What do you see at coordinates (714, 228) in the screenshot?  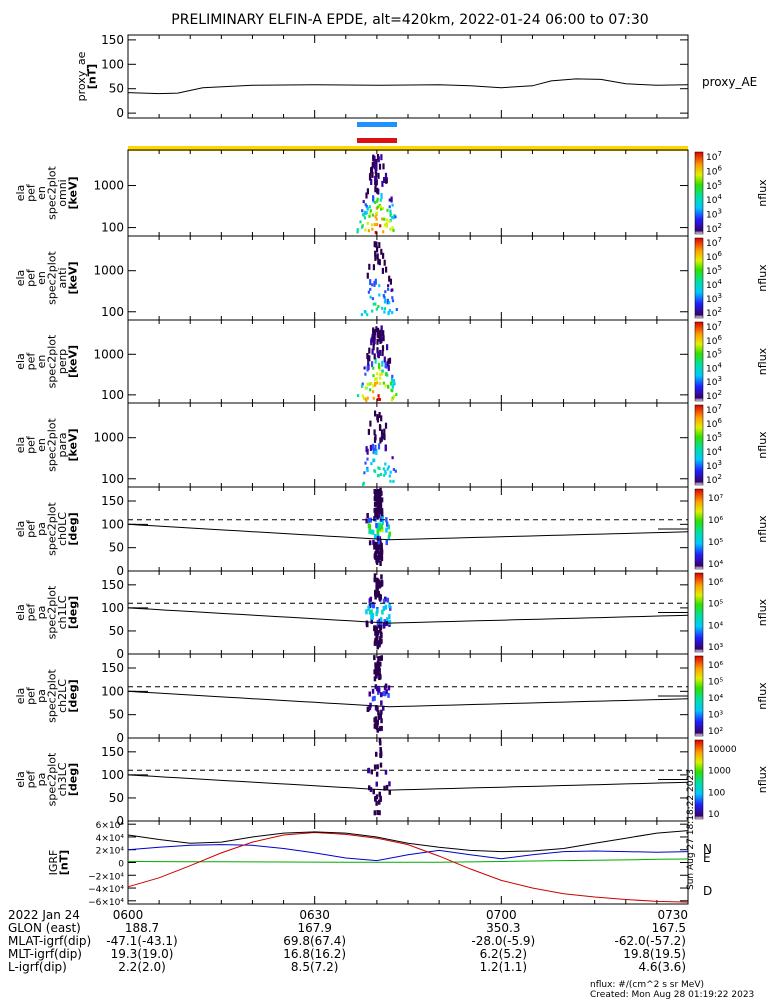 I see `colorbar-tick-label: 10²` at bounding box center [714, 228].